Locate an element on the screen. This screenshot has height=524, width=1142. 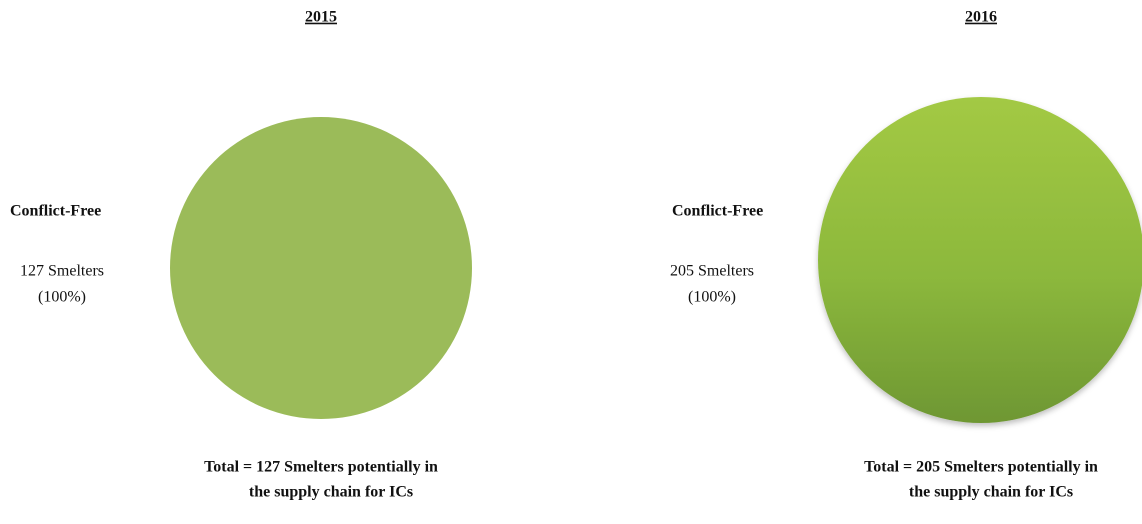
note: Total = 127 Smelters potentially in is located at coordinates (321, 467).